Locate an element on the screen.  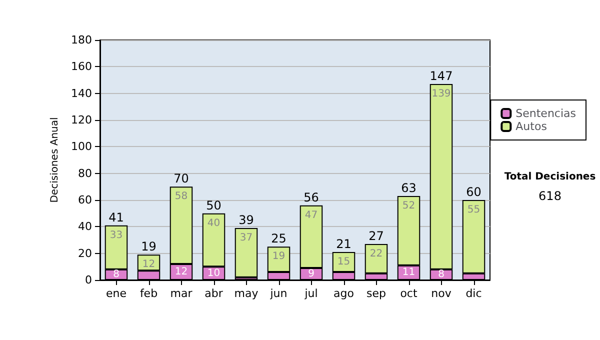
total-label: 27 is located at coordinates (376, 236).